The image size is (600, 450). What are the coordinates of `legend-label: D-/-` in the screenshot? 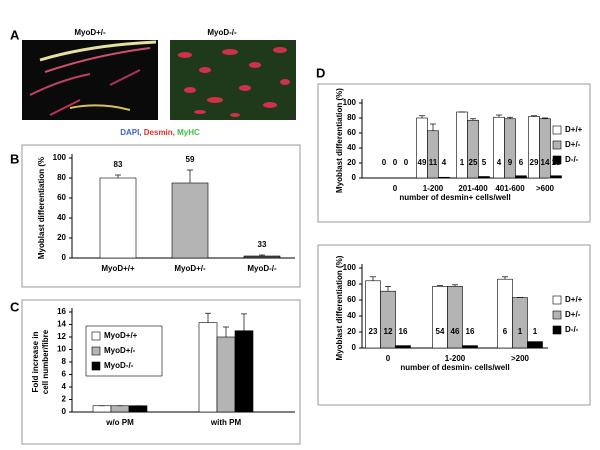 It's located at (572, 159).